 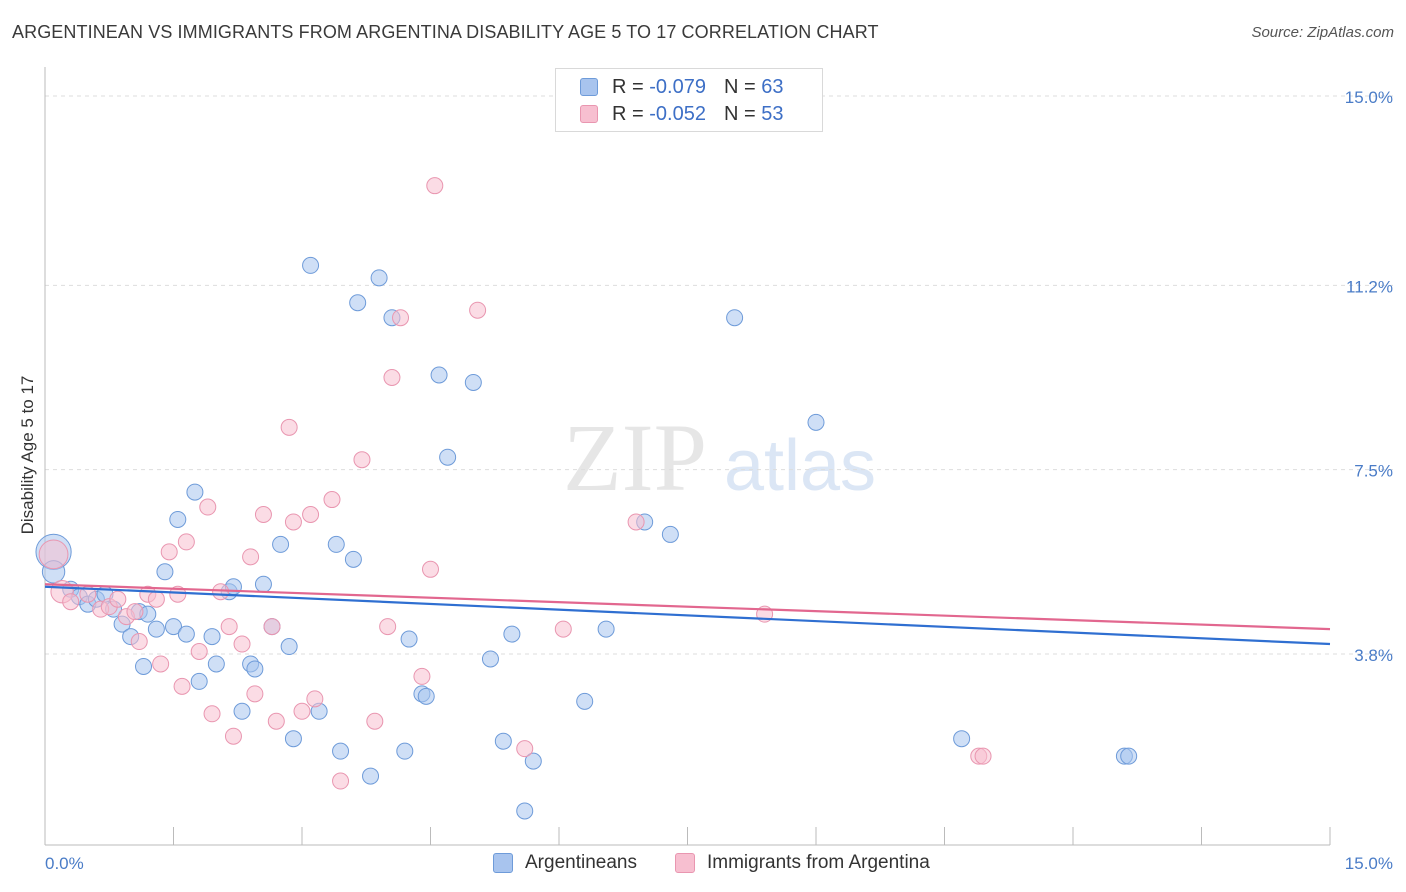 I want to click on legend-label: Argentineans, so click(x=581, y=862).